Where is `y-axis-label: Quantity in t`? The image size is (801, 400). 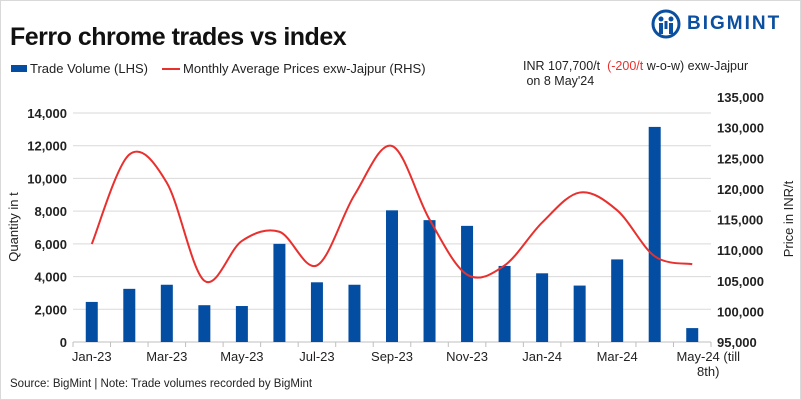
y-axis-label: Quantity in t is located at coordinates (13, 227).